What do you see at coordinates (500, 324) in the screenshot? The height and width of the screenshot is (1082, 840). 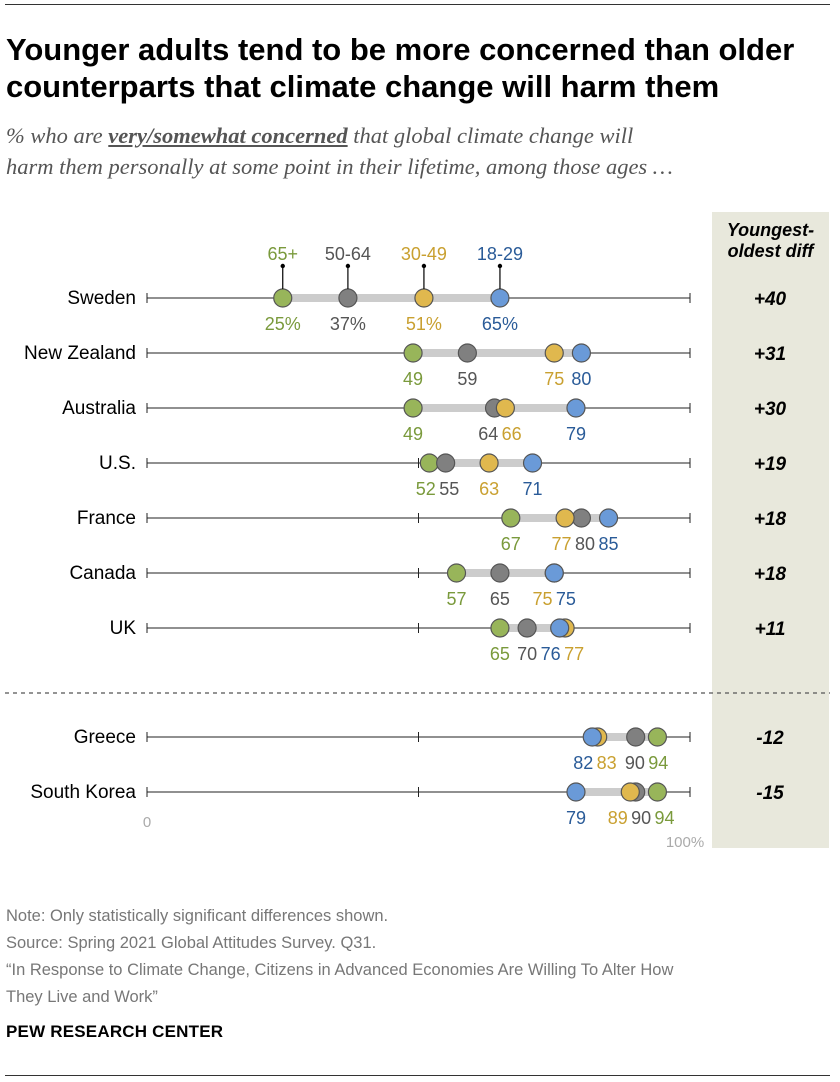 I see `value-label-sweden-18-29: 65%` at bounding box center [500, 324].